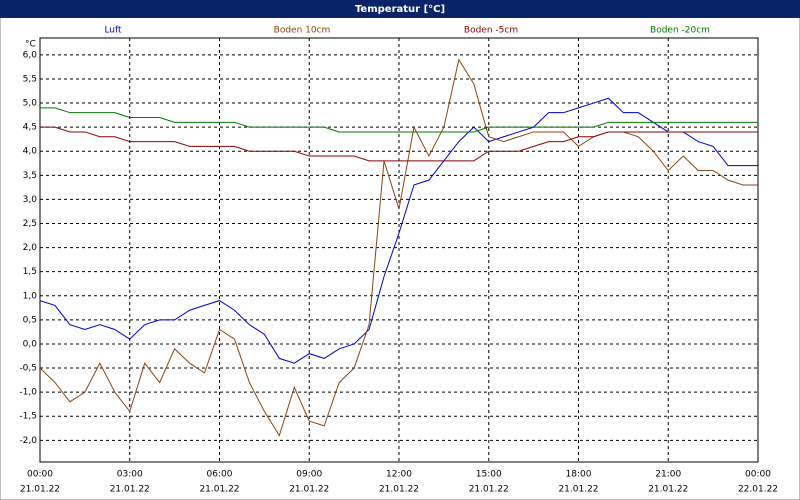  Describe the element at coordinates (579, 475) in the screenshot. I see `x-tick-label: 18:00` at that location.